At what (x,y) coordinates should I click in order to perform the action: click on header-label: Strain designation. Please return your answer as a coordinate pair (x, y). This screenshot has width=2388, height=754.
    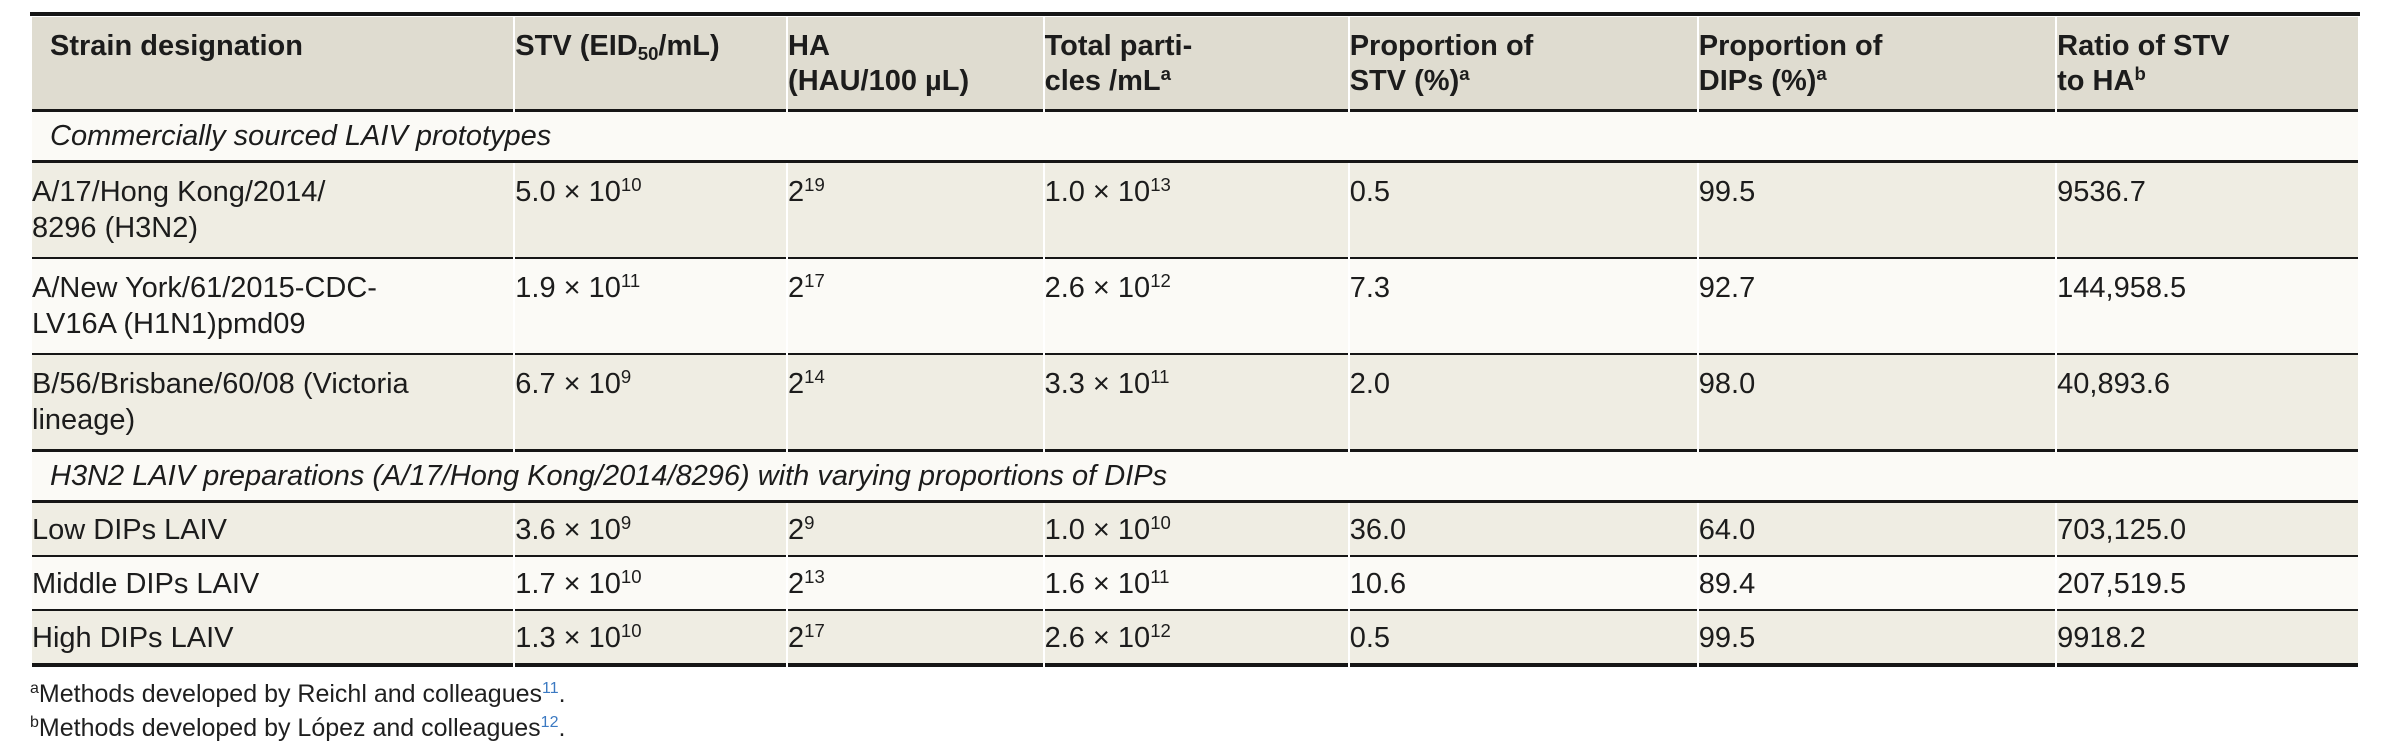
    Looking at the image, I should click on (176, 46).